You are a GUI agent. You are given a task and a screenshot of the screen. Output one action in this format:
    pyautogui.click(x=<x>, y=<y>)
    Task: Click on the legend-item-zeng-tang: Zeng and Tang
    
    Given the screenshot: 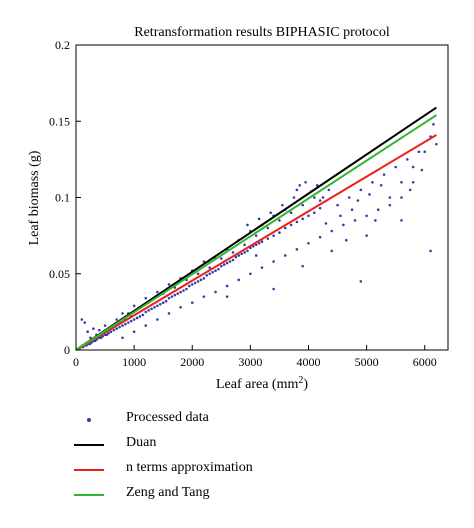 What is the action you would take?
    pyautogui.click(x=212, y=495)
    